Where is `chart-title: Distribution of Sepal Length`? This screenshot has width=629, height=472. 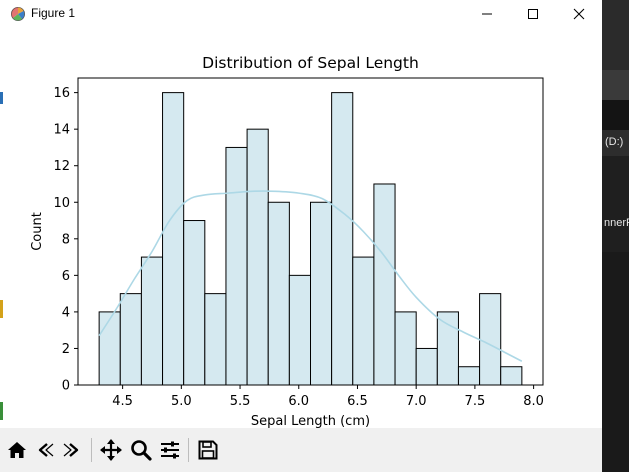
chart-title: Distribution of Sepal Length is located at coordinates (310, 63).